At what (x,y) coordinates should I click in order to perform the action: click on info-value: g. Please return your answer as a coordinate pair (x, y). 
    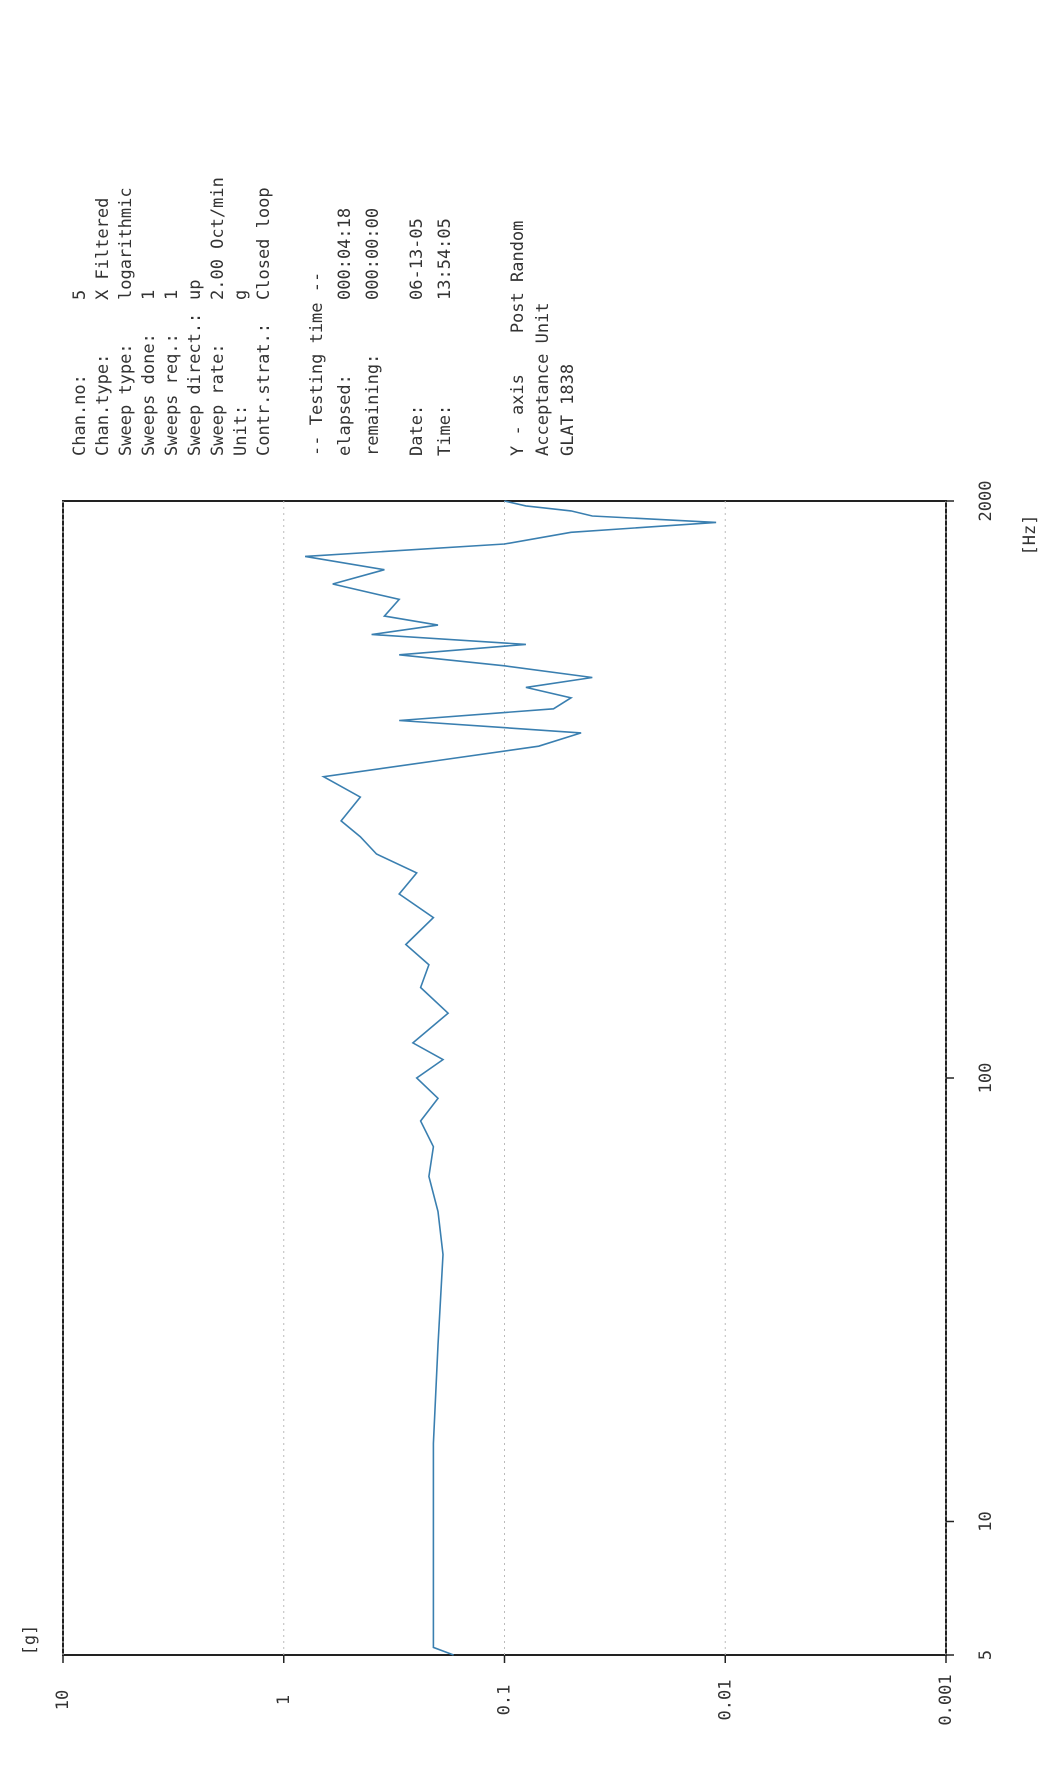
    Looking at the image, I should click on (241, 295).